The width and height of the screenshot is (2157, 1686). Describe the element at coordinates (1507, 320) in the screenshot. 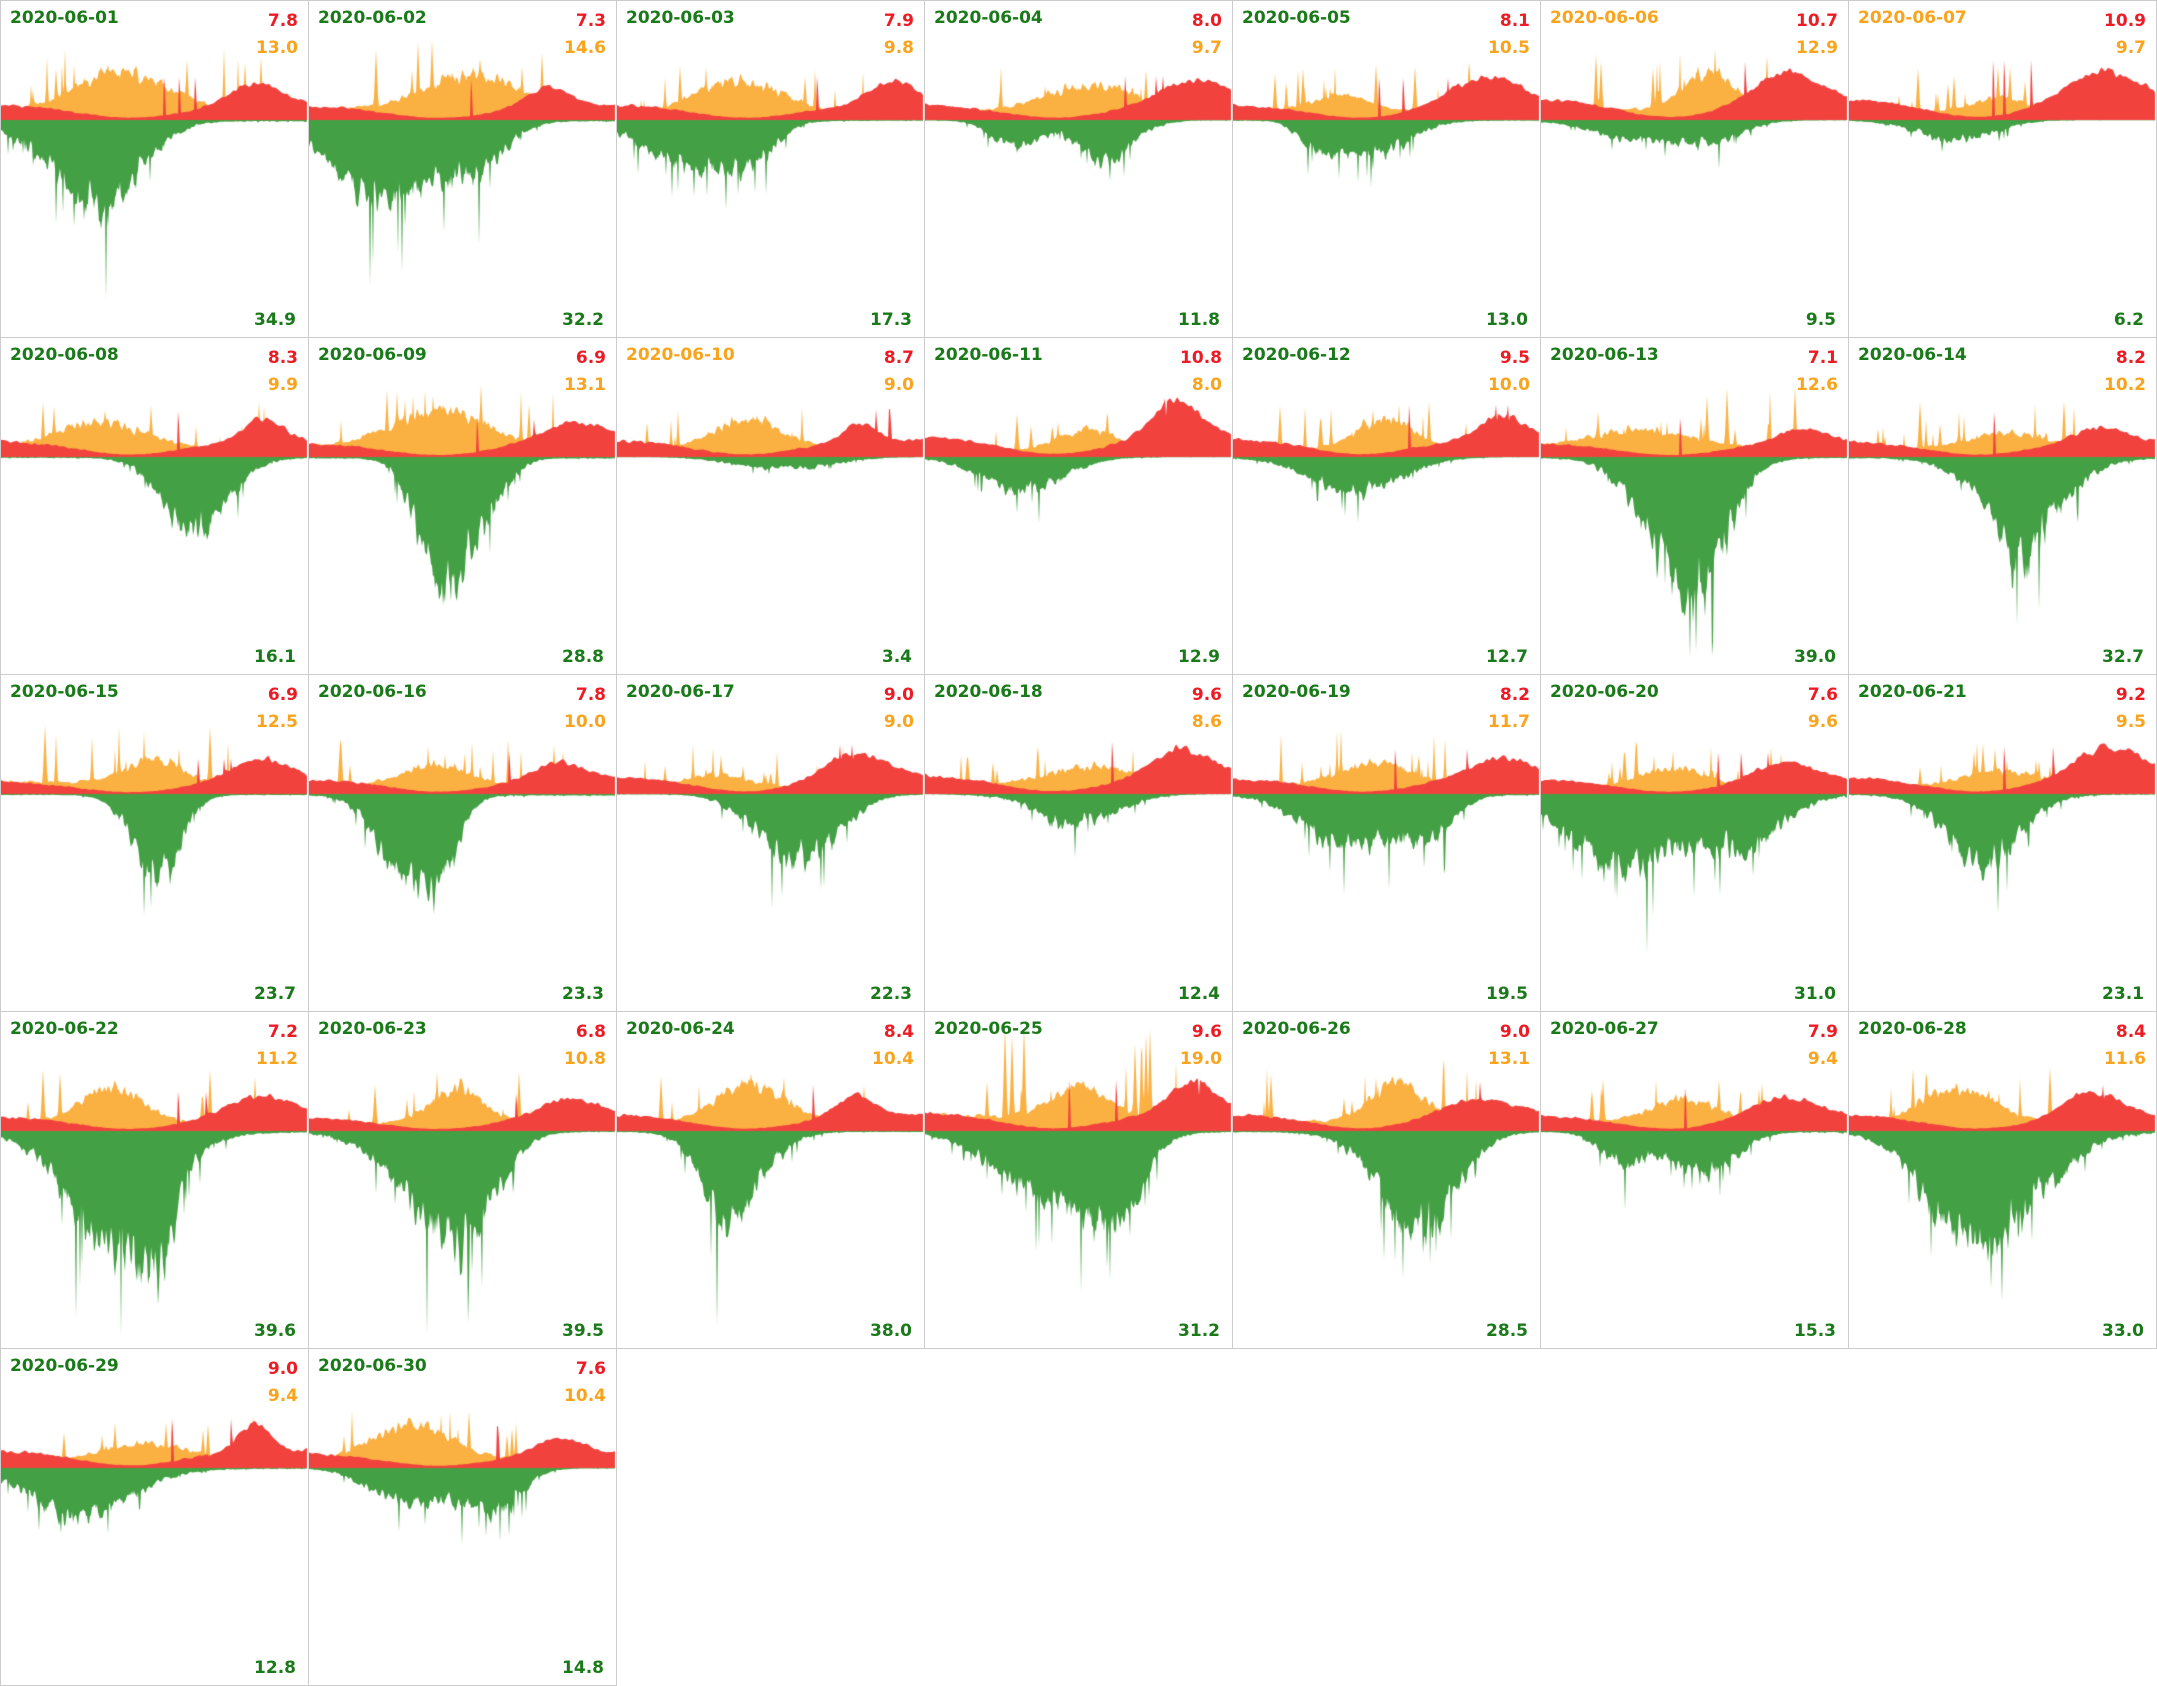

I see `green-series-max-value: 13.0` at that location.